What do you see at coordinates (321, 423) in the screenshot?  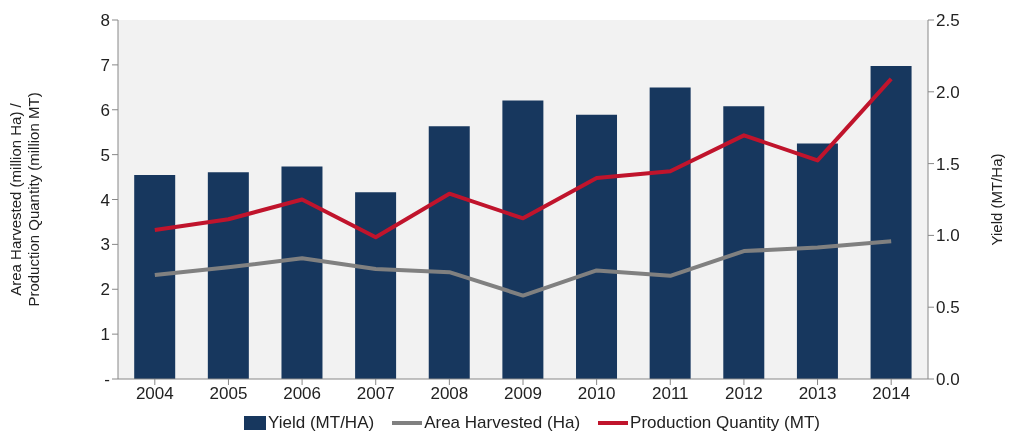 I see `legend-label: Yield (MT/HA)` at bounding box center [321, 423].